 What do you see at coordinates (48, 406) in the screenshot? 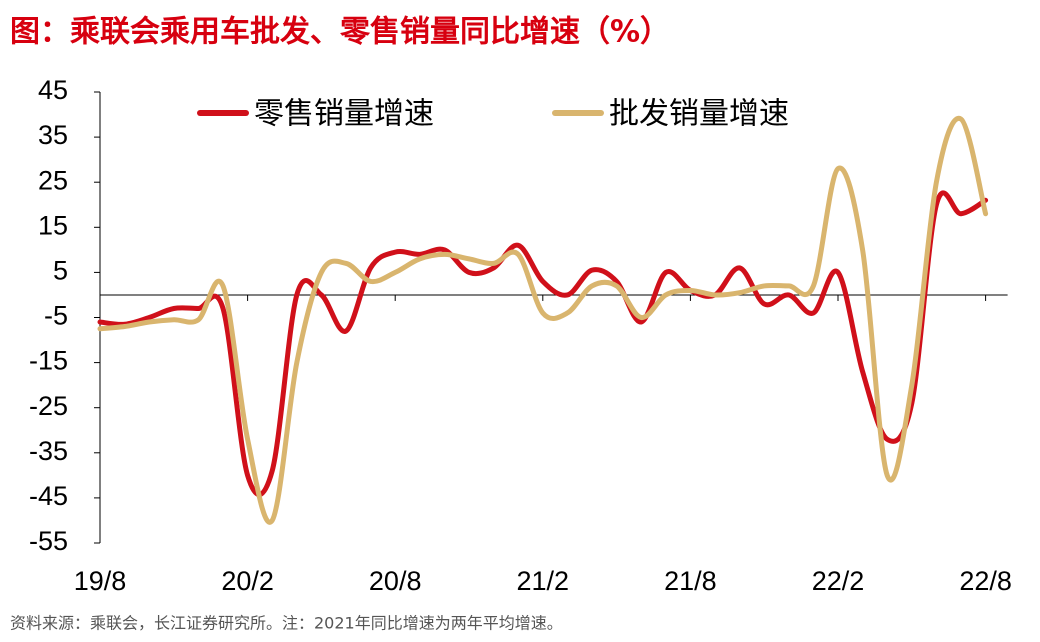
I see `y-tick-label: -25` at bounding box center [48, 406].